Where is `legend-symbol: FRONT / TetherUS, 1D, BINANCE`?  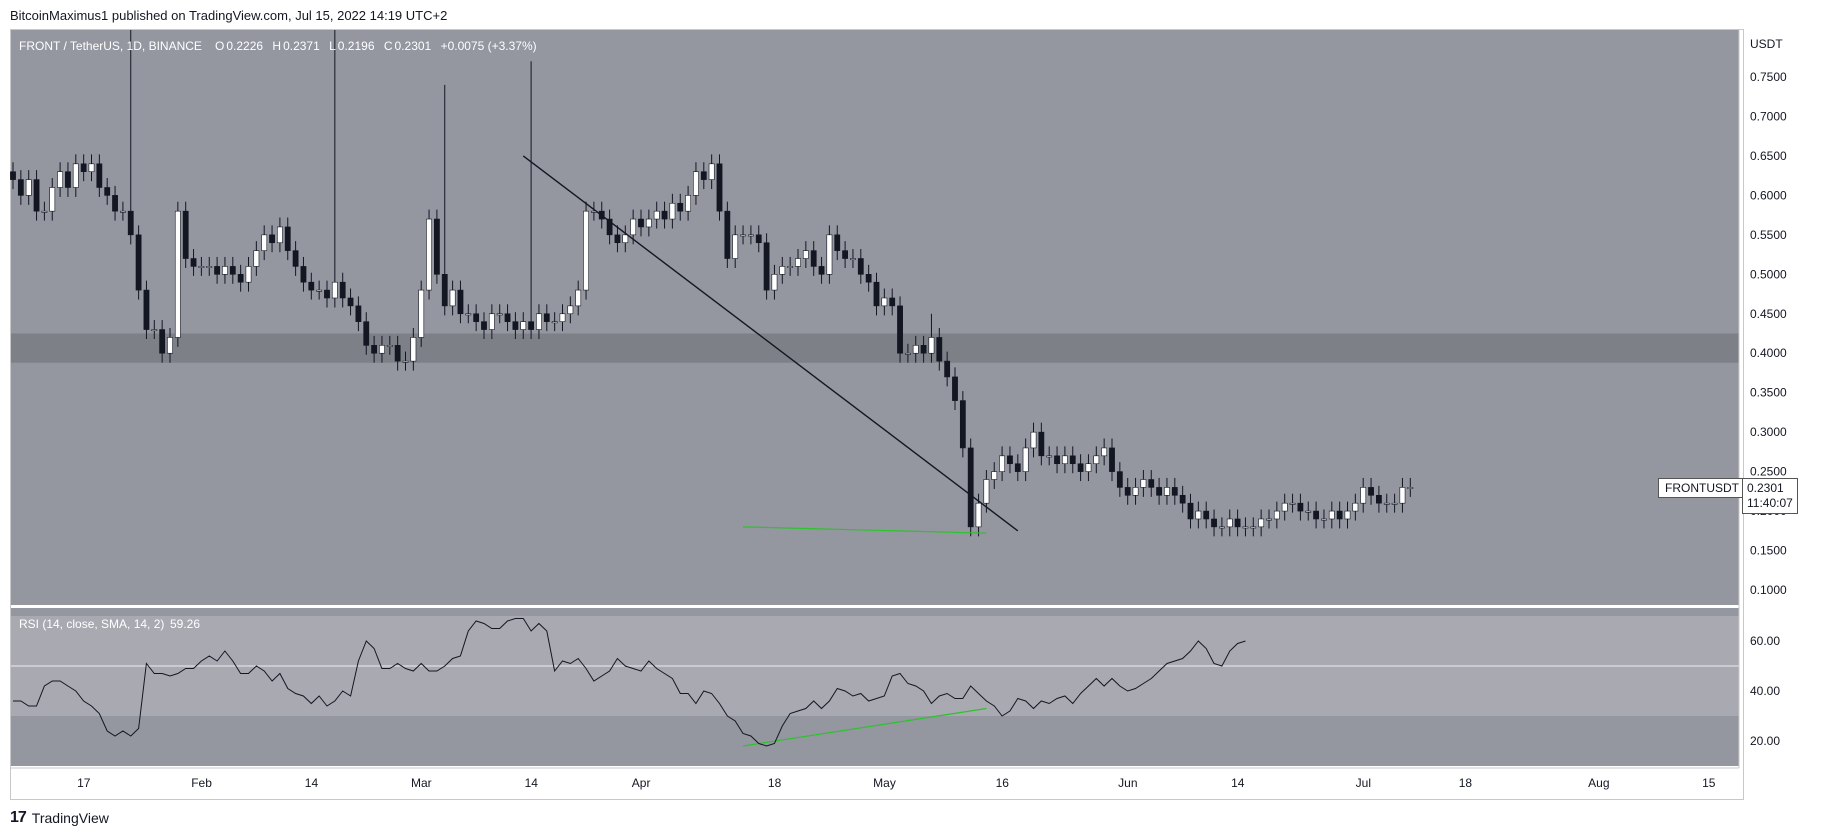
legend-symbol: FRONT / TetherUS, 1D, BINANCE is located at coordinates (110, 46).